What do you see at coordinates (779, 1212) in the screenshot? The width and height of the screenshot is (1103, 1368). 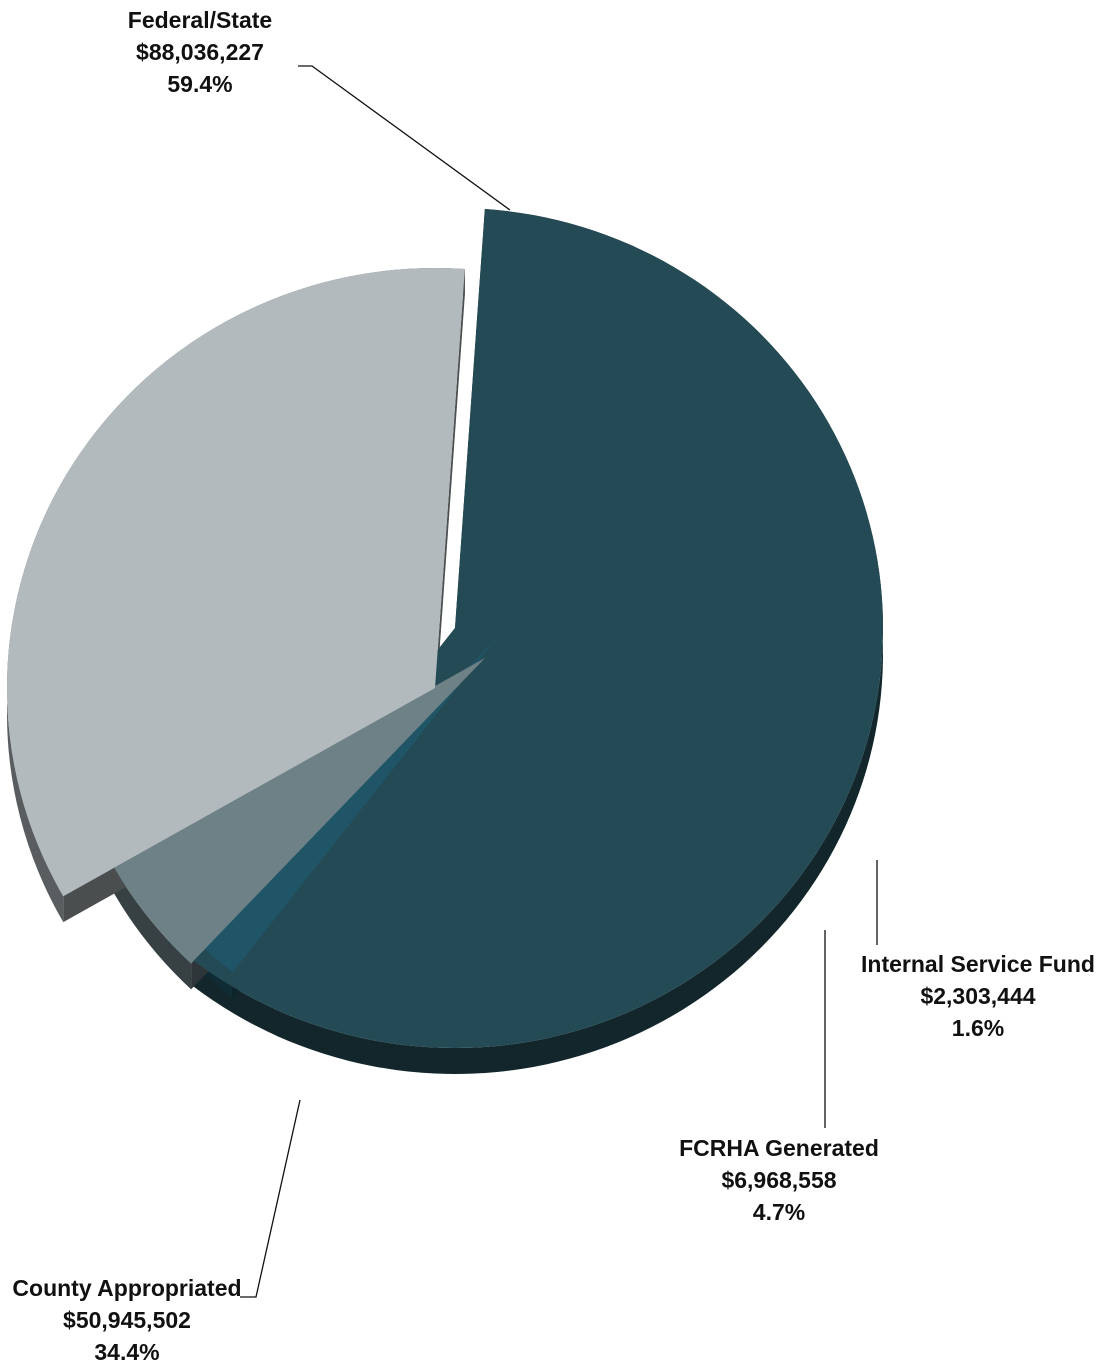 I see `slice-percent: 4.7%` at bounding box center [779, 1212].